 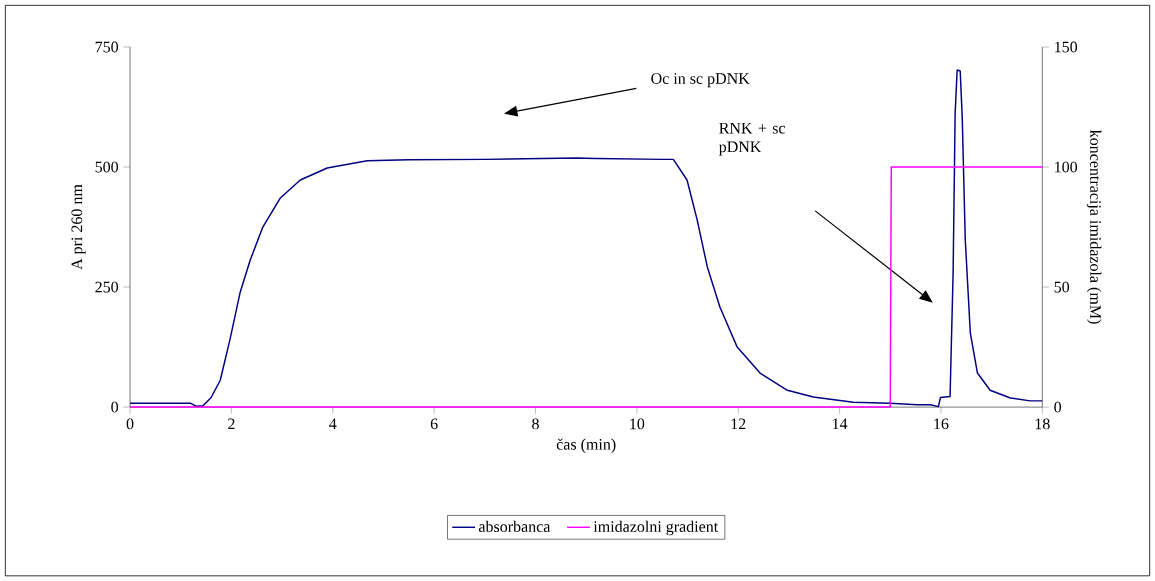 What do you see at coordinates (130, 424) in the screenshot?
I see `x-tick-label: 0` at bounding box center [130, 424].